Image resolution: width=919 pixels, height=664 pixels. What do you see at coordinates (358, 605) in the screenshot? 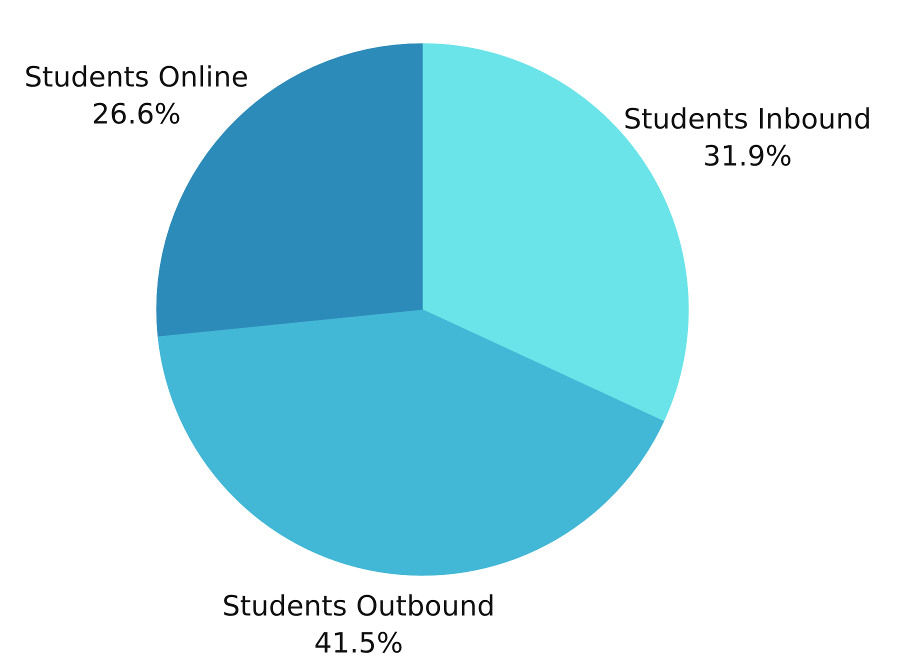
I see `slice-label: Students Outbound` at bounding box center [358, 605].